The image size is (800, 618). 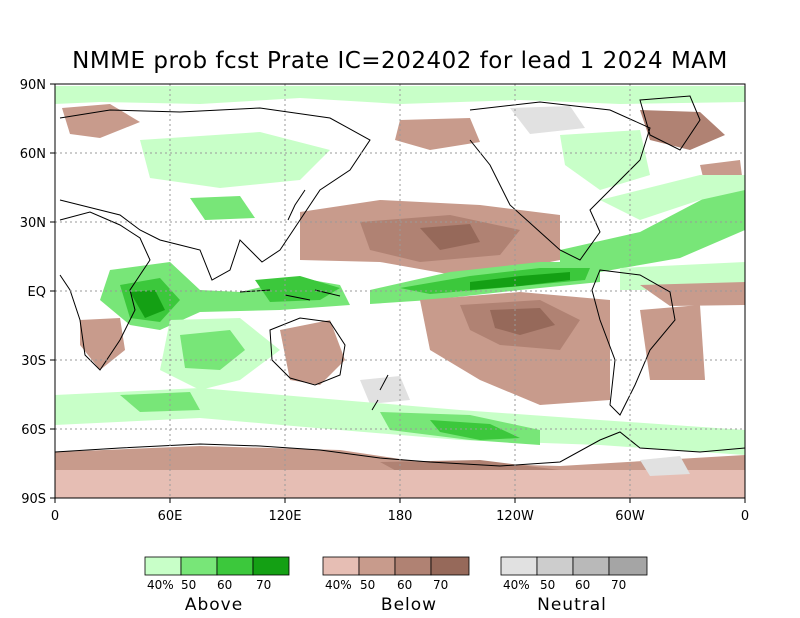 What do you see at coordinates (170, 516) in the screenshot?
I see `lon-label-60e: 60E` at bounding box center [170, 516].